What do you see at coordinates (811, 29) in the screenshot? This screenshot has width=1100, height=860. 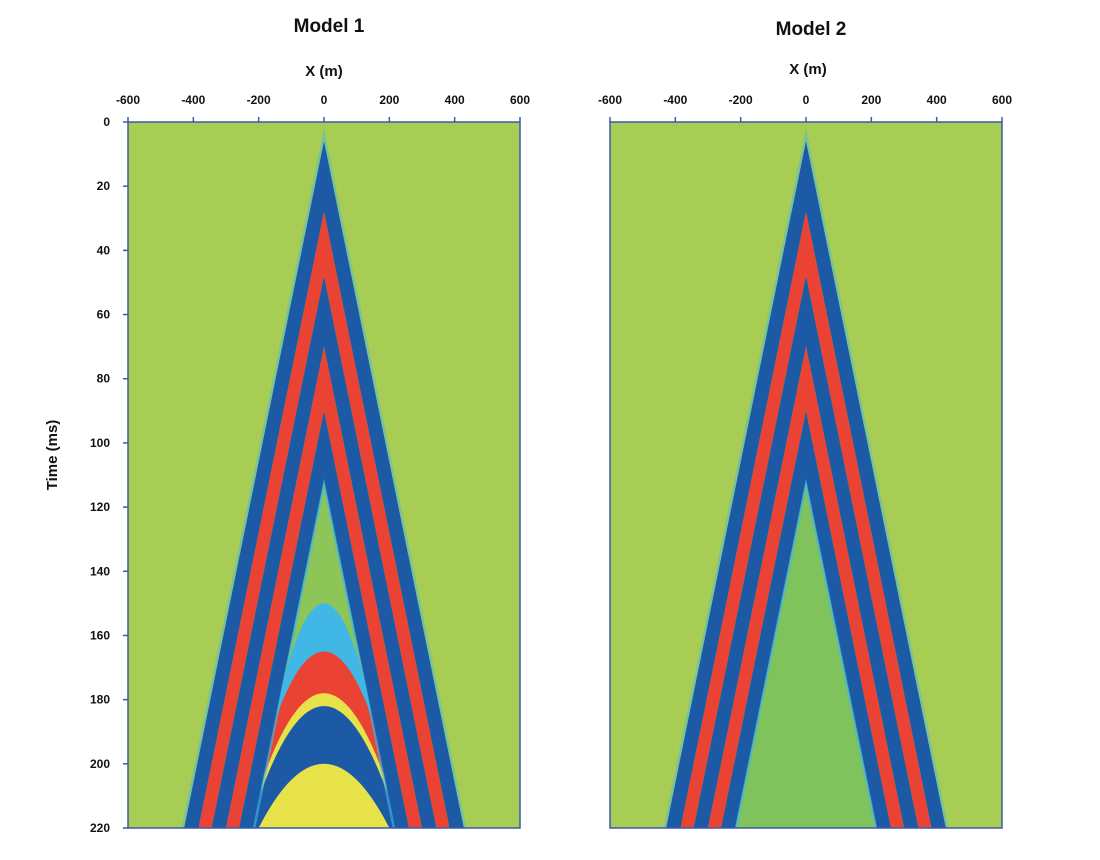 I see `chart-title-model-2: Model 2` at bounding box center [811, 29].